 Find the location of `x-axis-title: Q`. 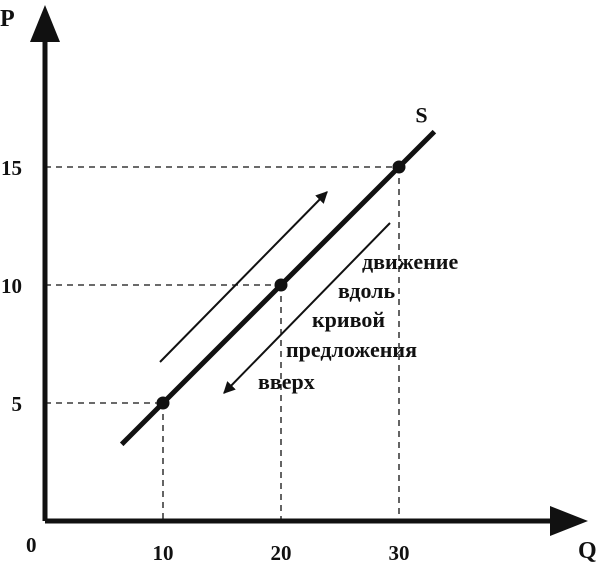

x-axis-title: Q is located at coordinates (587, 551).